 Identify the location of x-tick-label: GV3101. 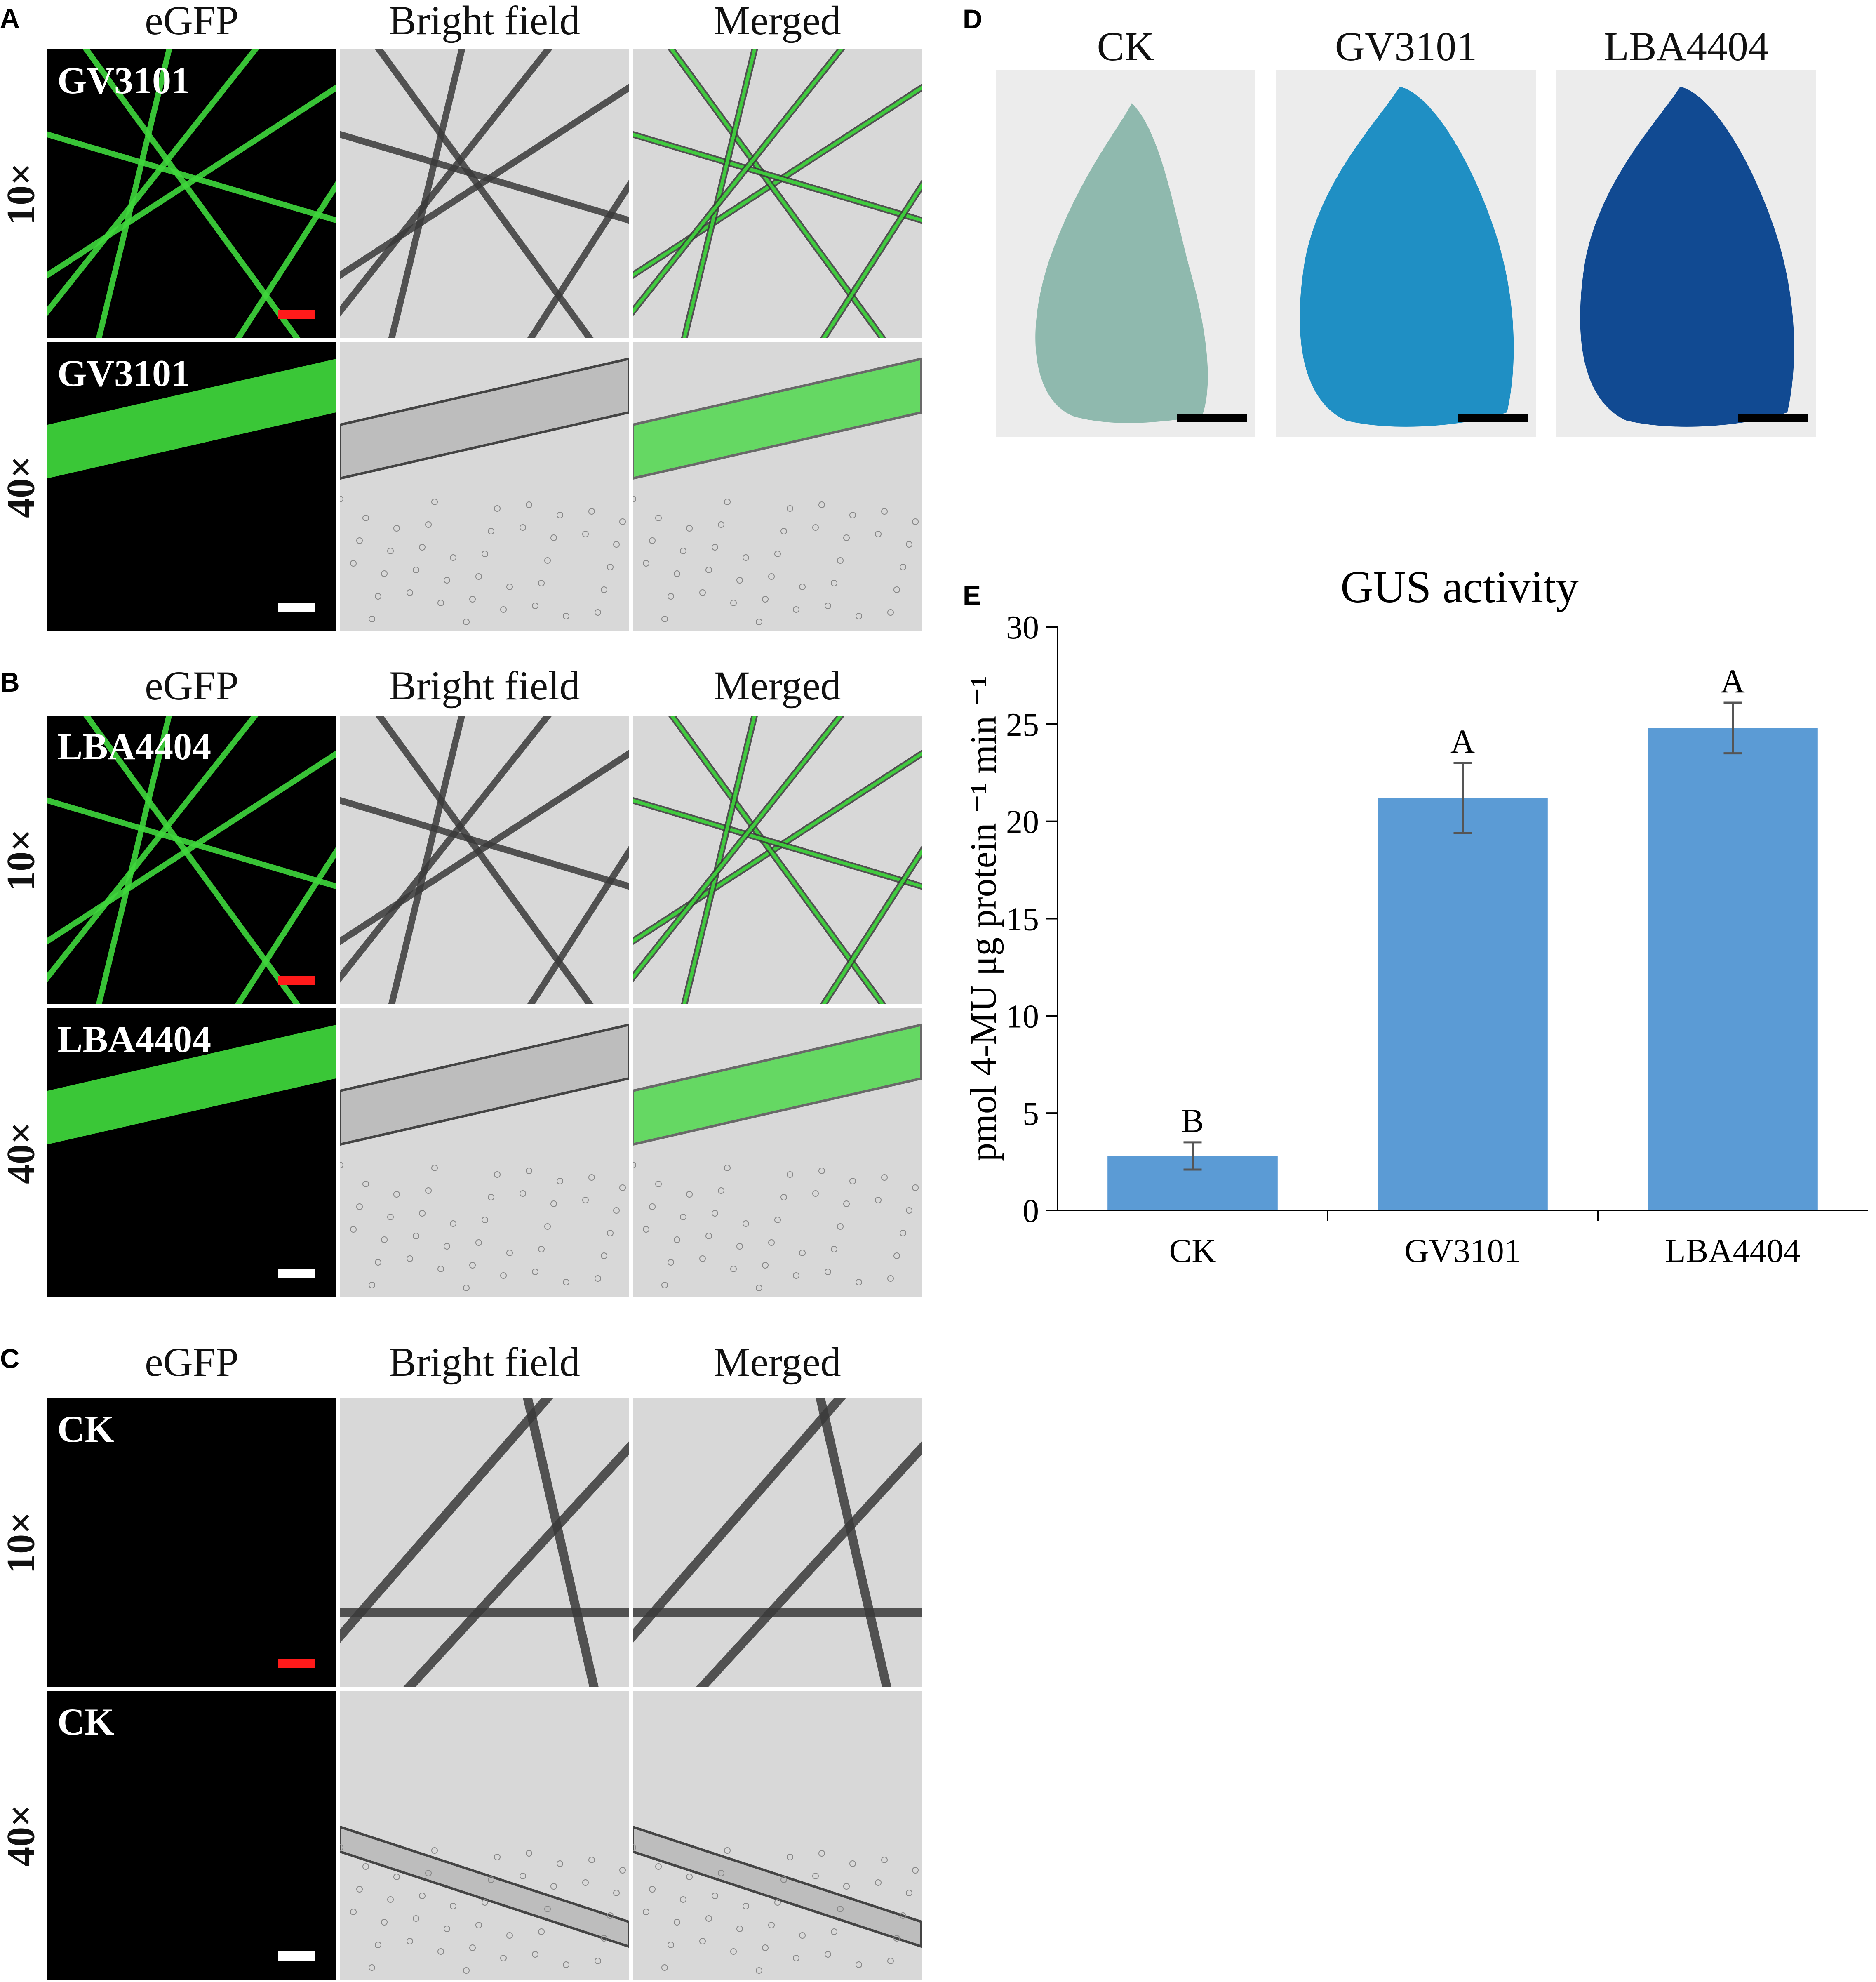
(1462, 1250).